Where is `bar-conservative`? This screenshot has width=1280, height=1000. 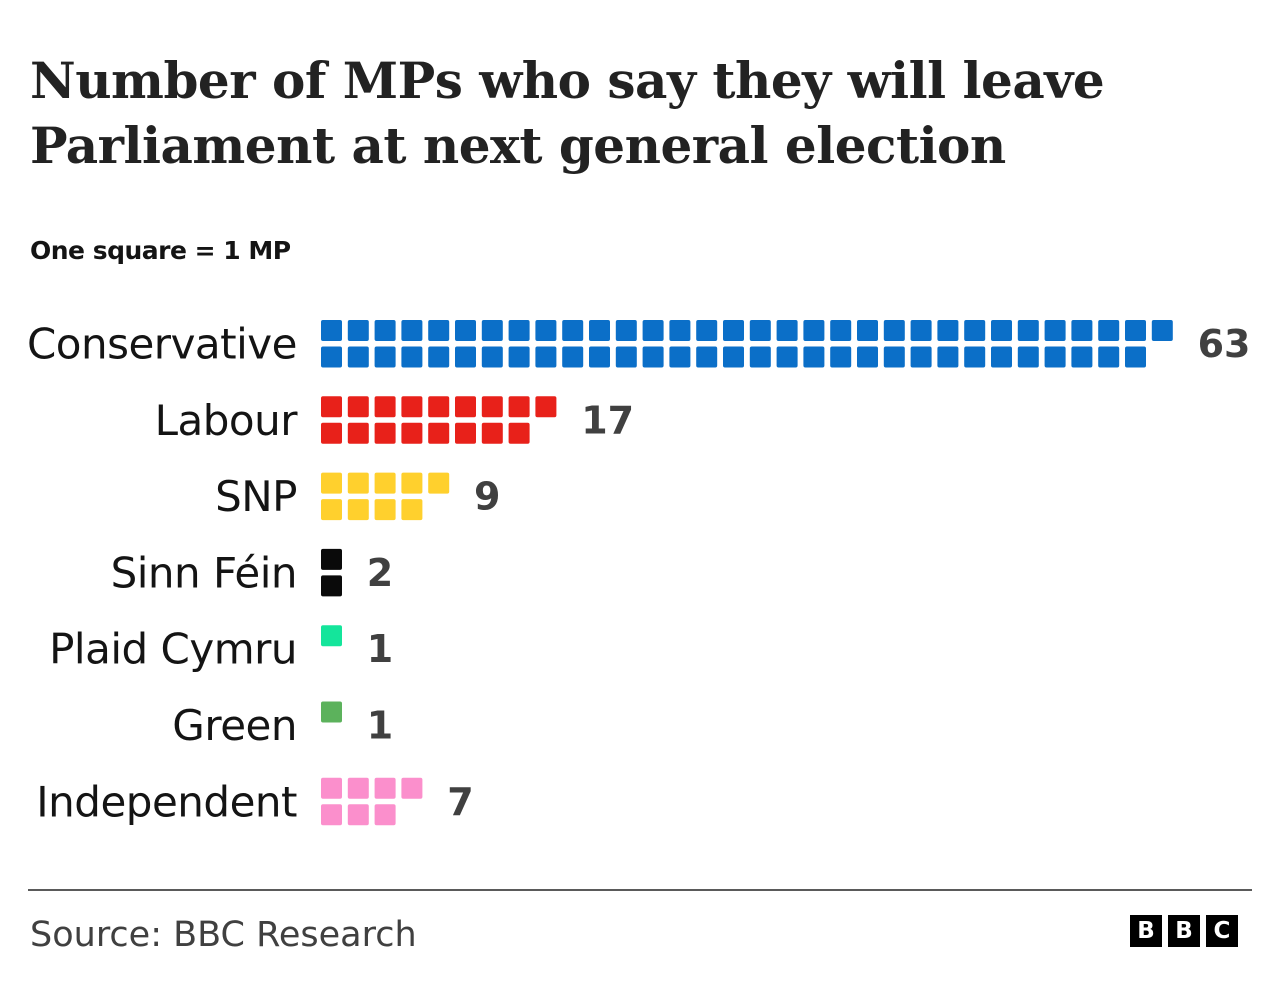
bar-conservative is located at coordinates (747, 344).